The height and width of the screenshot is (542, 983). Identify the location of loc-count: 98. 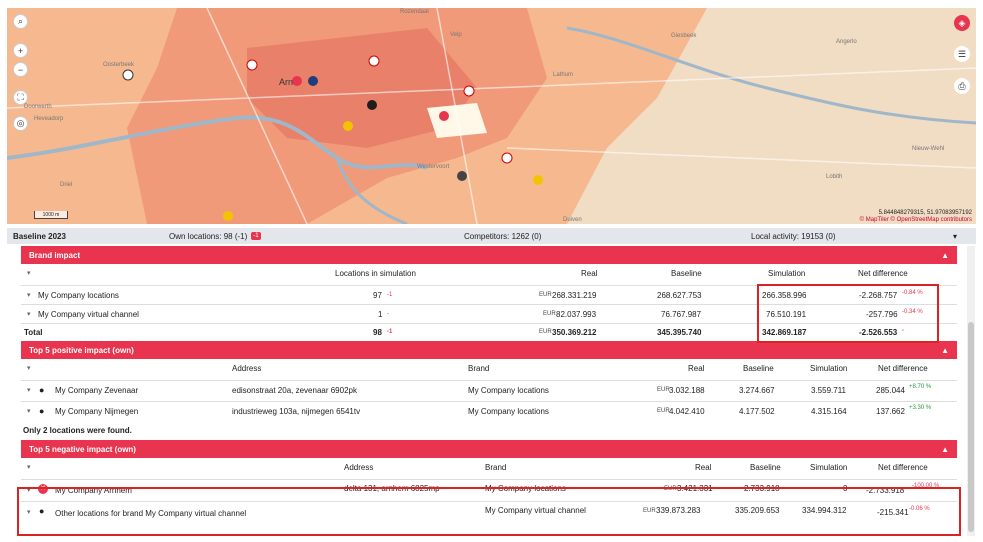
(377, 332).